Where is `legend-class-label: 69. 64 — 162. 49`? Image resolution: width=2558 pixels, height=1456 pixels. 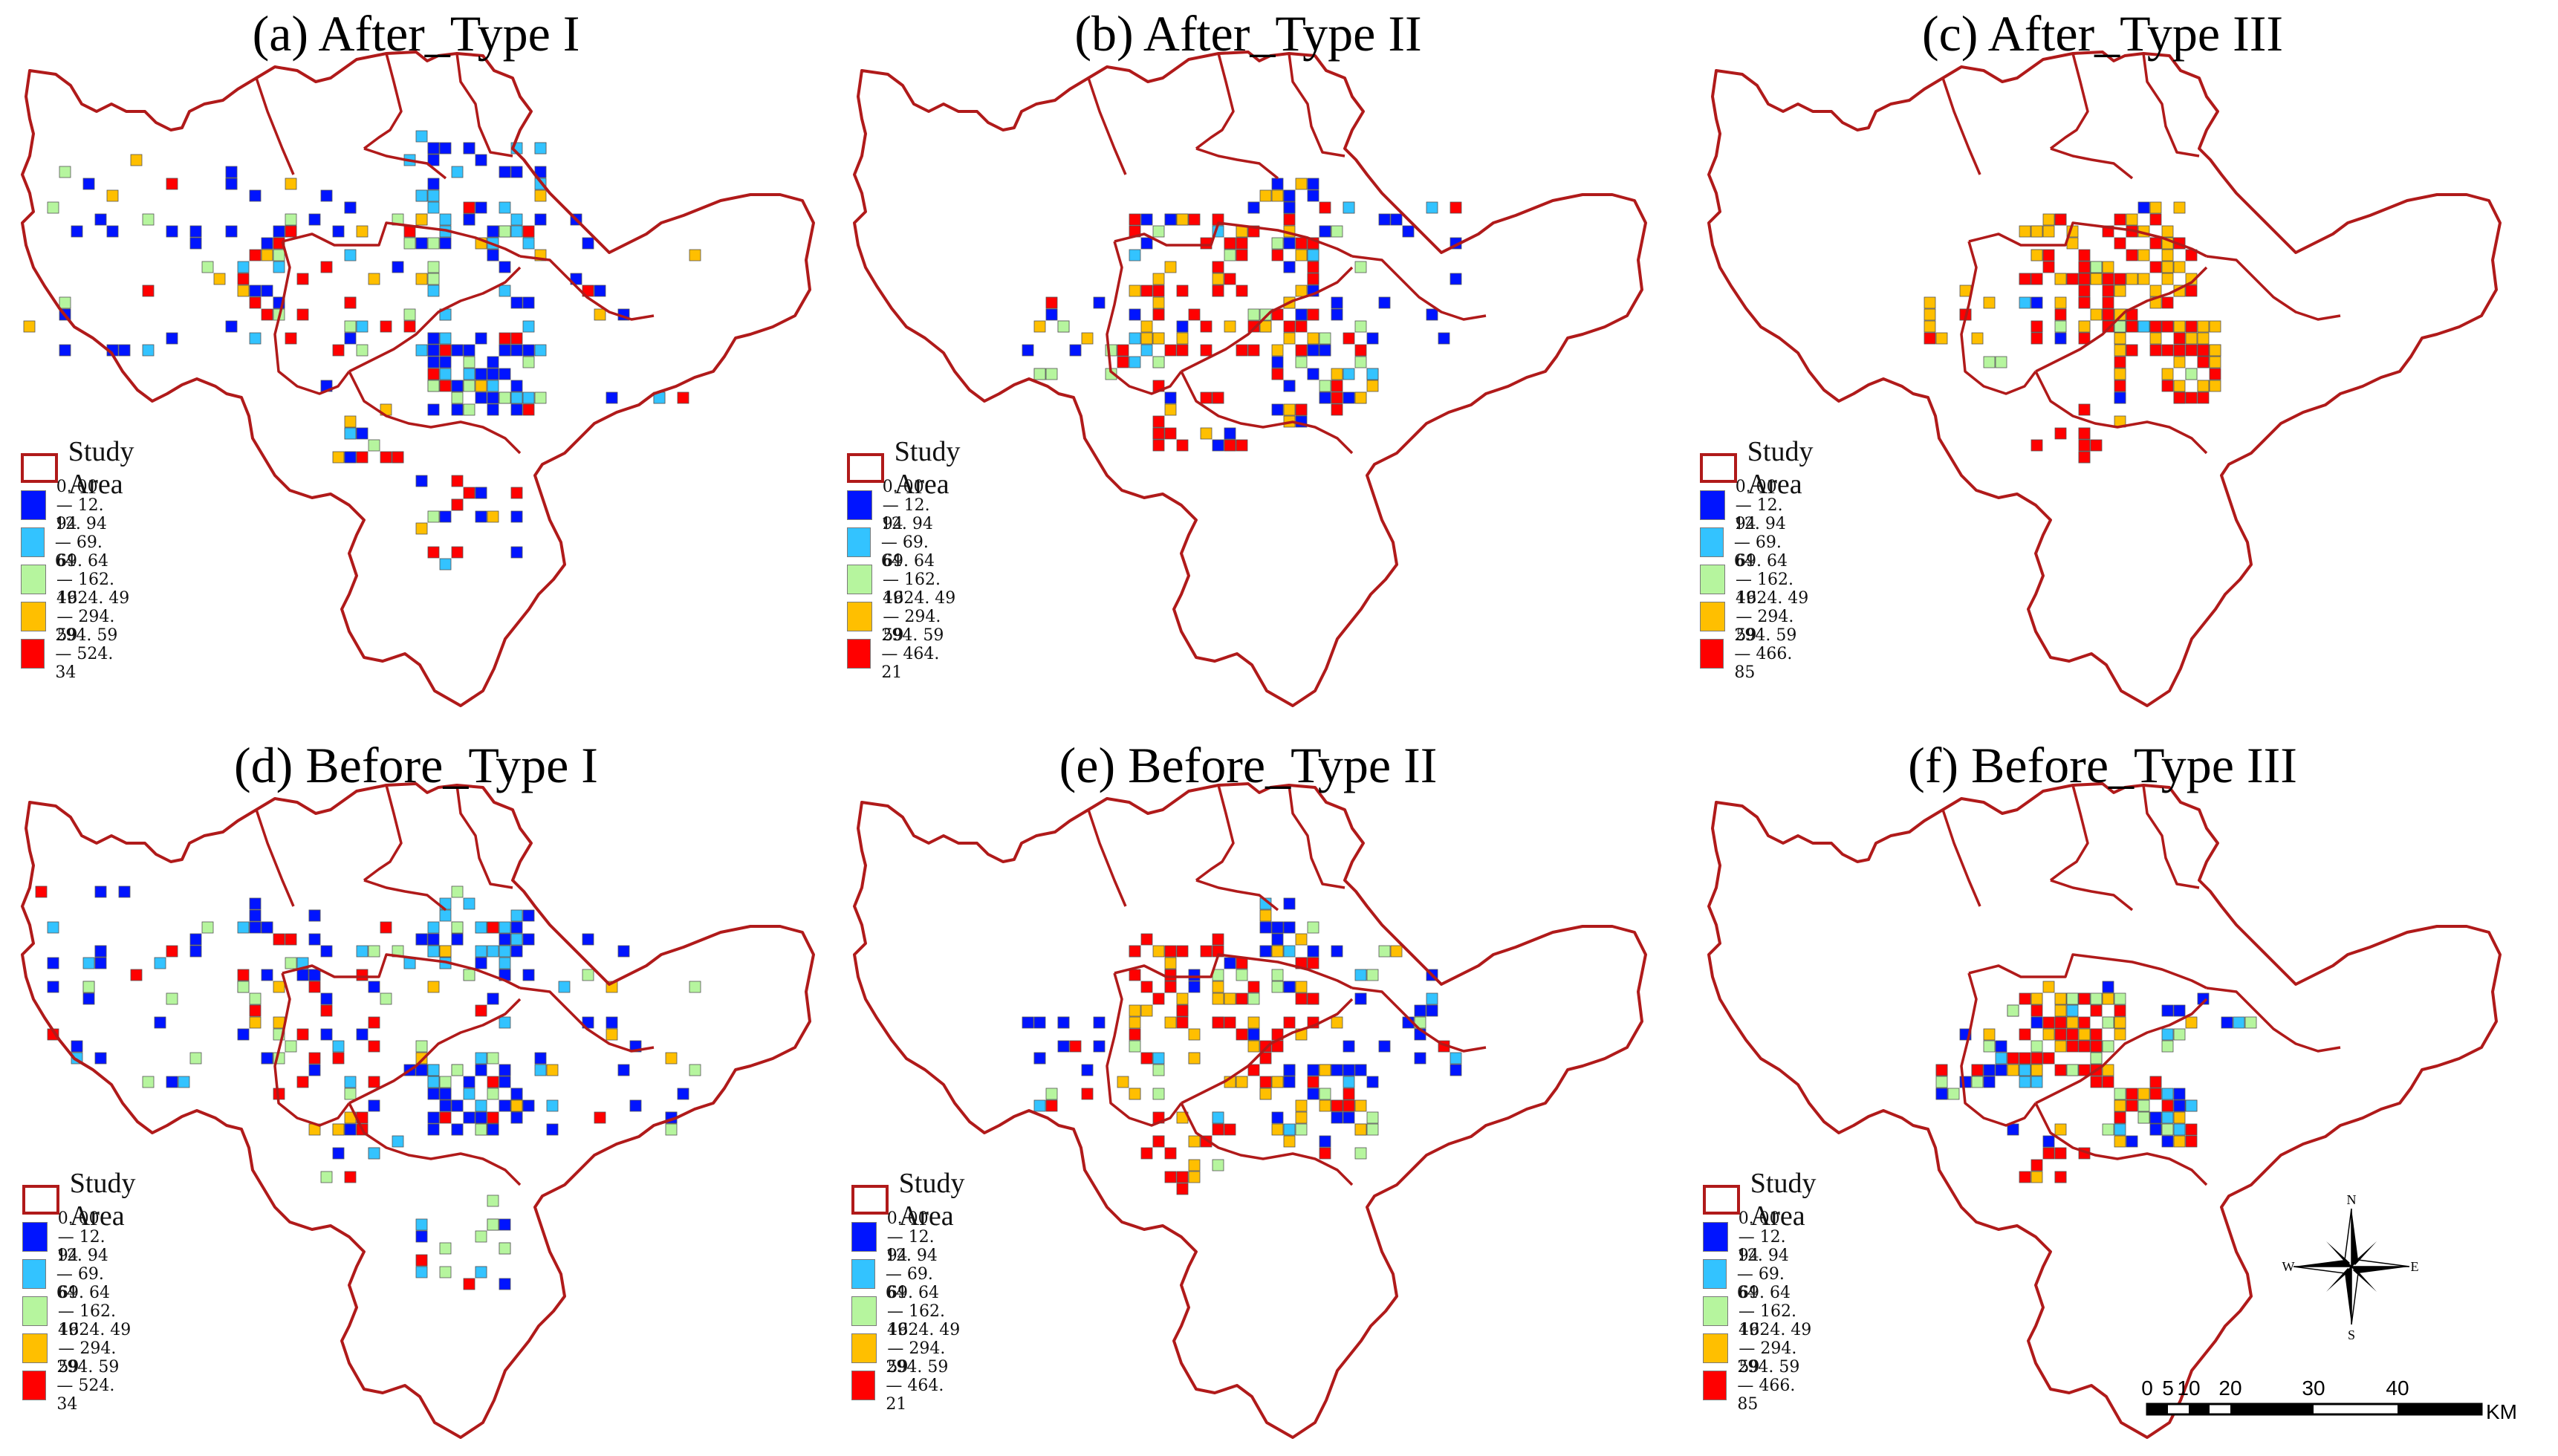
legend-class-label: 69. 64 — 162. 49 is located at coordinates (1765, 580).